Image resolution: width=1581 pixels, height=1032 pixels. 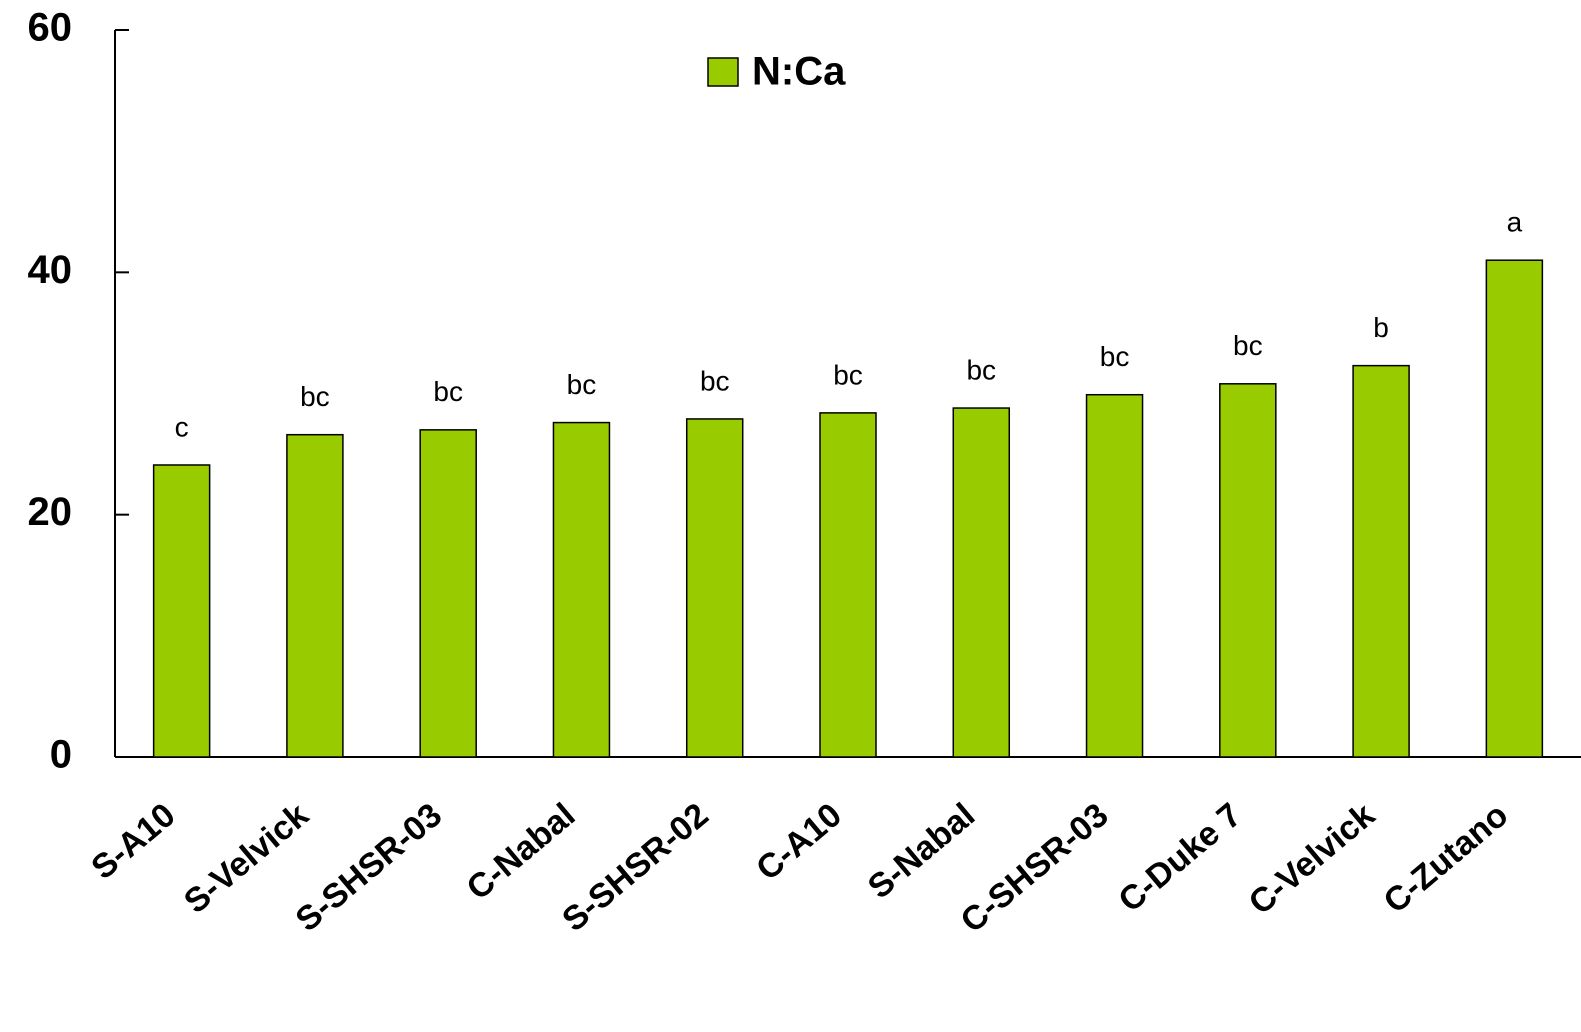 I want to click on x-tick-label: C-Nabal, so click(x=521, y=852).